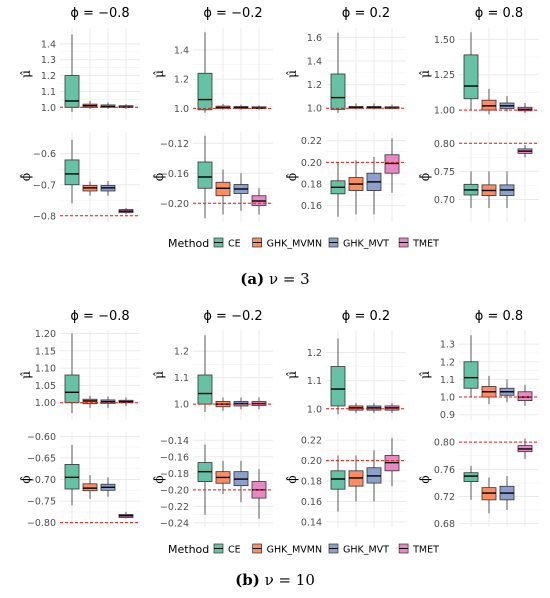  I want to click on facet-title: ϕ = −0.8, so click(99, 13).